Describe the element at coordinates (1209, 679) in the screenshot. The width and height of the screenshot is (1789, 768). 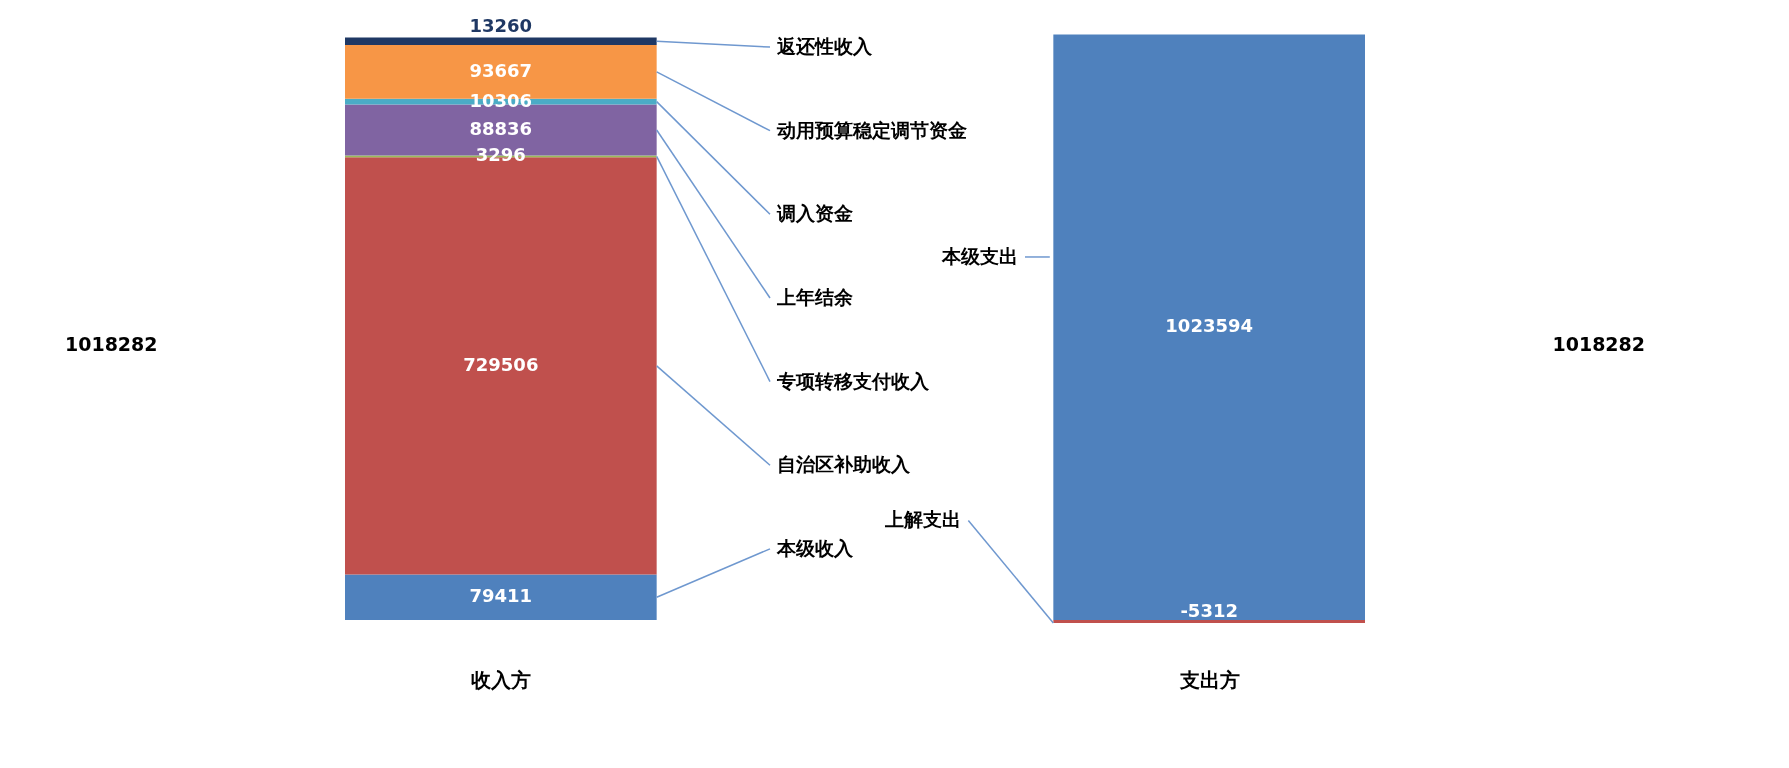
I see `x-tick-label: 支出方` at that location.